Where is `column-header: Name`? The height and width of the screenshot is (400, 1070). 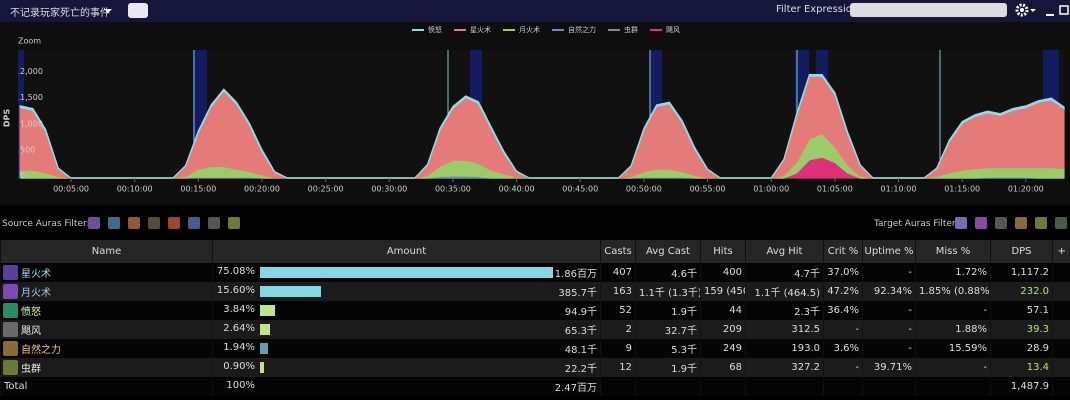 column-header: Name is located at coordinates (106, 251).